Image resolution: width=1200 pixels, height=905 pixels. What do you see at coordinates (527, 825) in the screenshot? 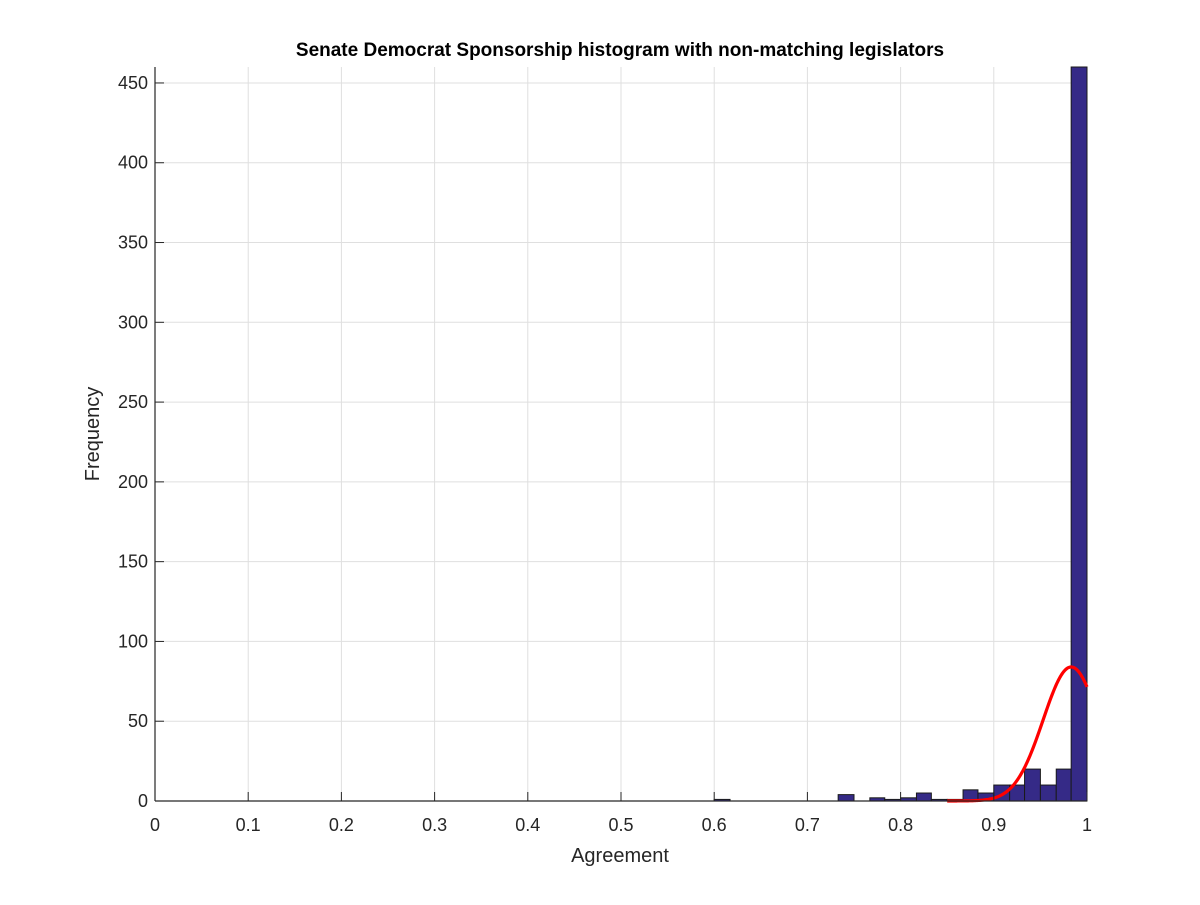
I see `x-tick-label: 0.4` at bounding box center [527, 825].